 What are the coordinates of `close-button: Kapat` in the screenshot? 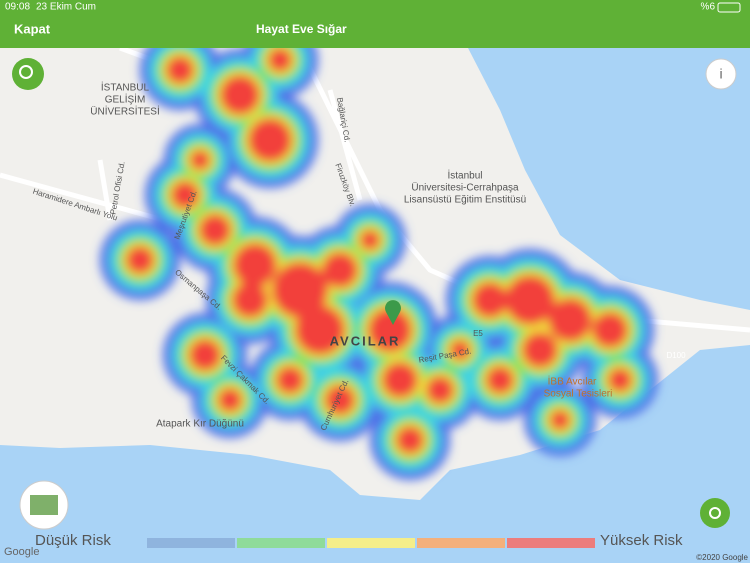 It's located at (32, 28).